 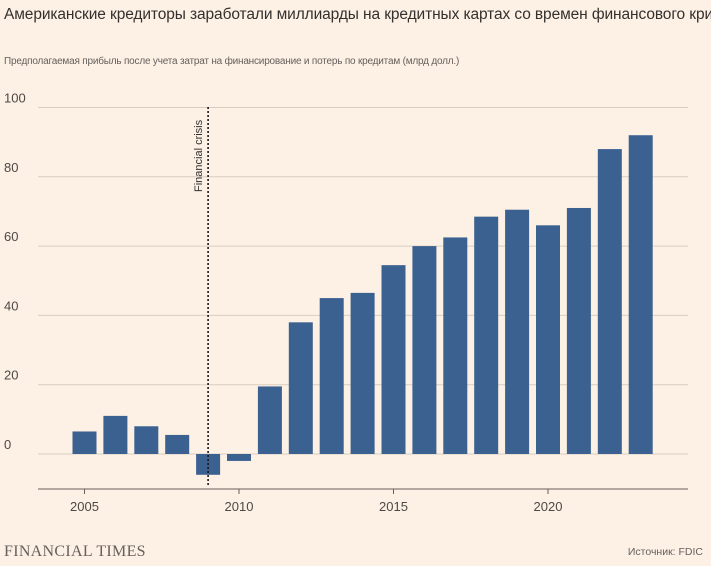 What do you see at coordinates (84, 506) in the screenshot?
I see `x-tick-label-2005: 2005` at bounding box center [84, 506].